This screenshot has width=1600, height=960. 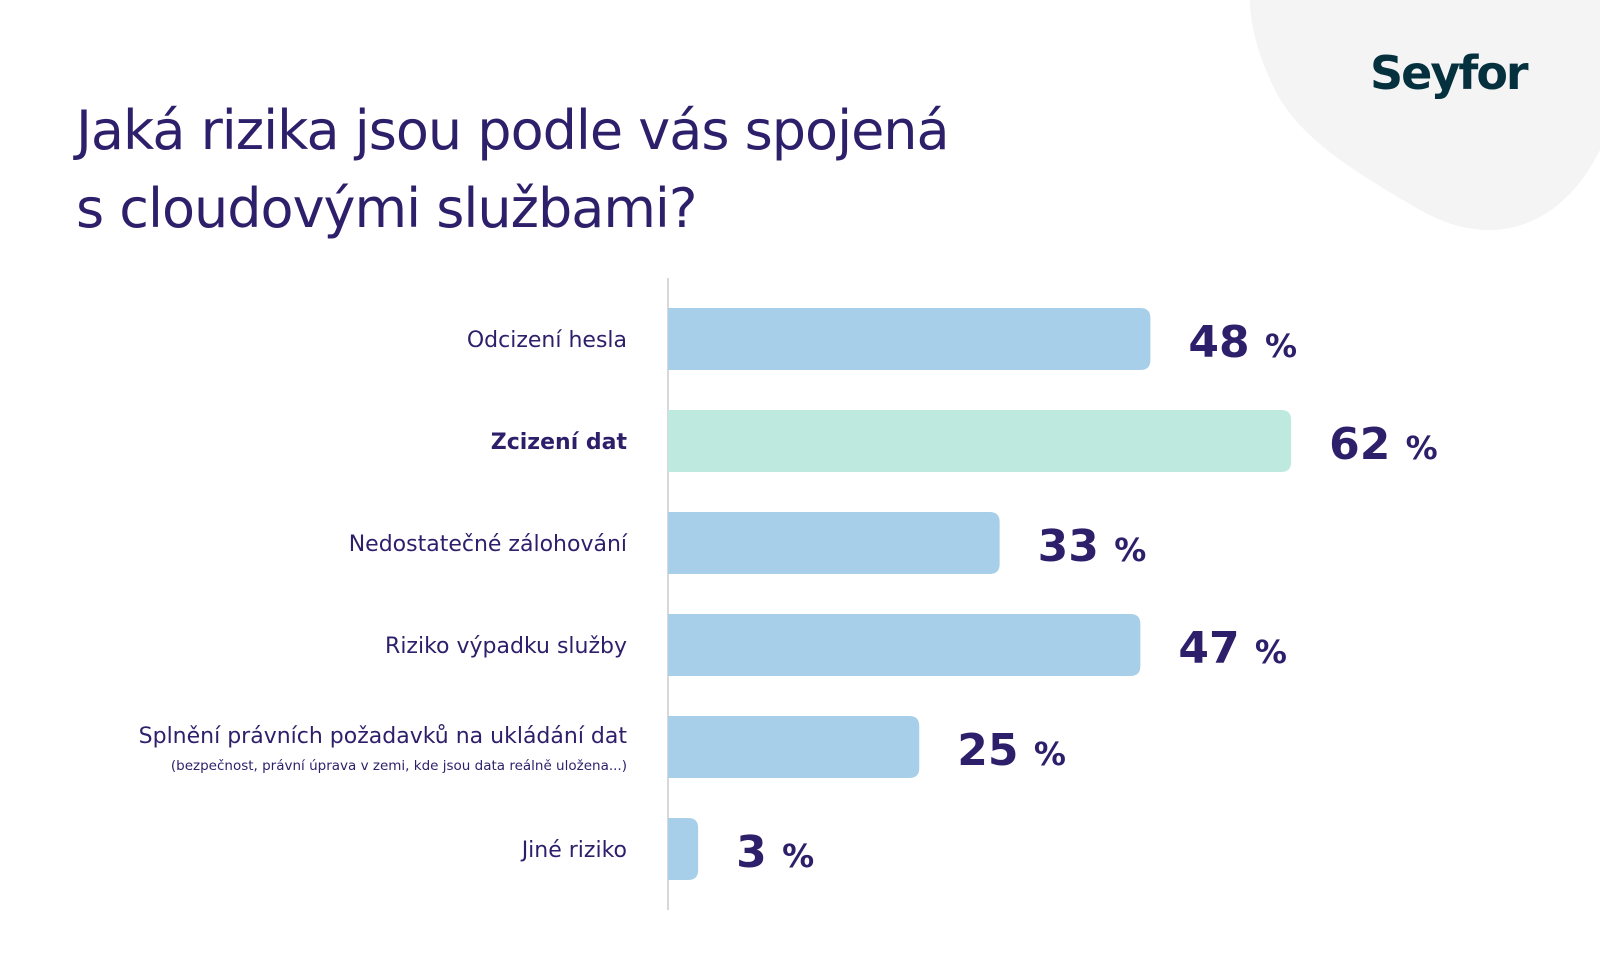 I want to click on category-label: Odcizení hesla, so click(x=547, y=340).